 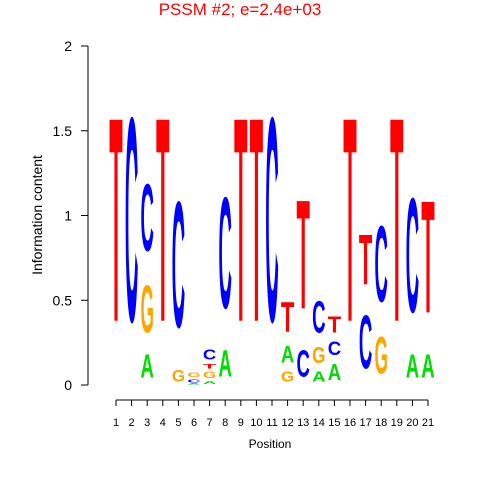 What do you see at coordinates (68, 385) in the screenshot?
I see `y-tick-label: 0` at bounding box center [68, 385].